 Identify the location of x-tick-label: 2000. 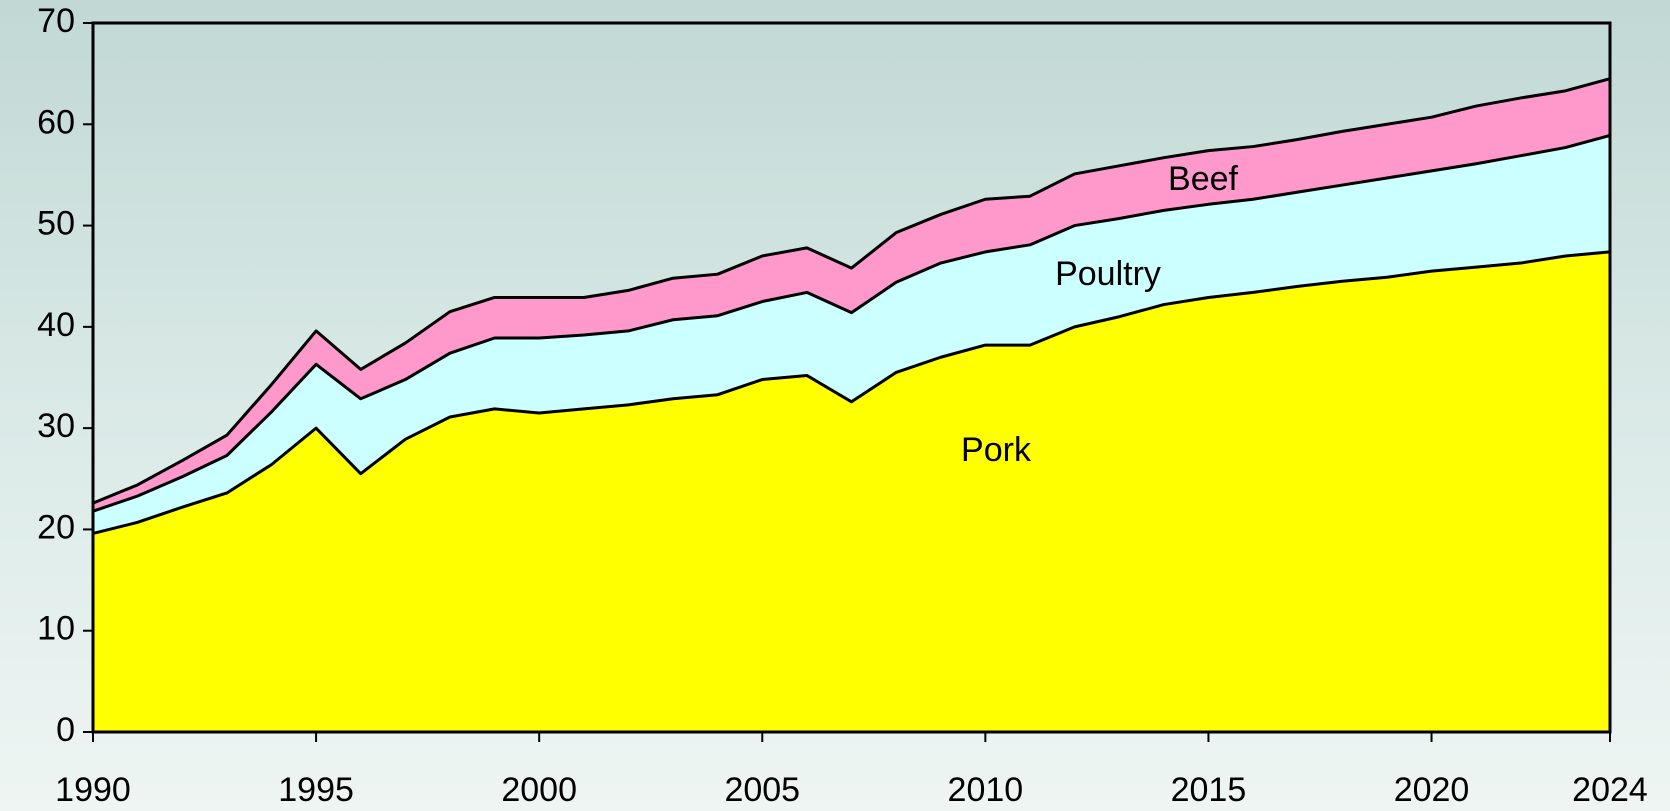
(539, 790).